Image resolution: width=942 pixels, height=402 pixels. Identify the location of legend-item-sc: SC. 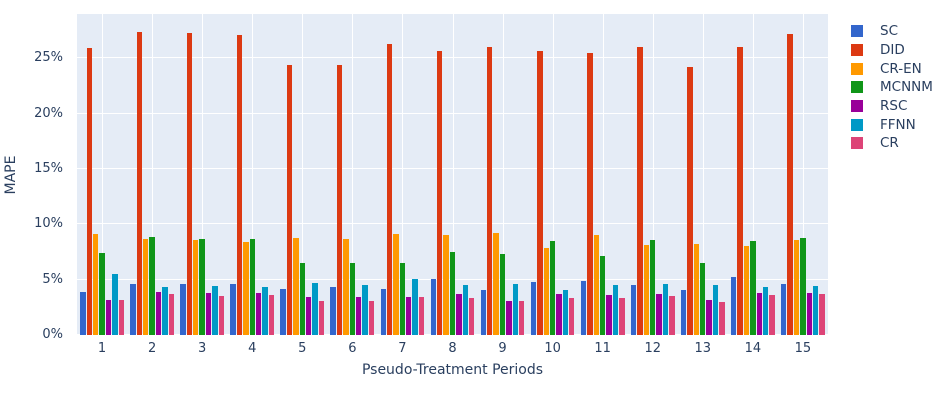
(892, 31).